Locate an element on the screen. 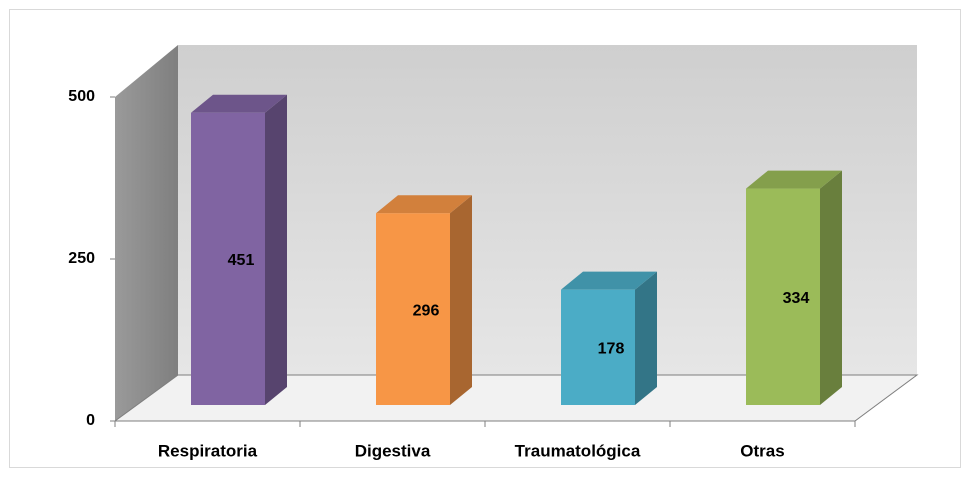  value-label: 296 is located at coordinates (426, 310).